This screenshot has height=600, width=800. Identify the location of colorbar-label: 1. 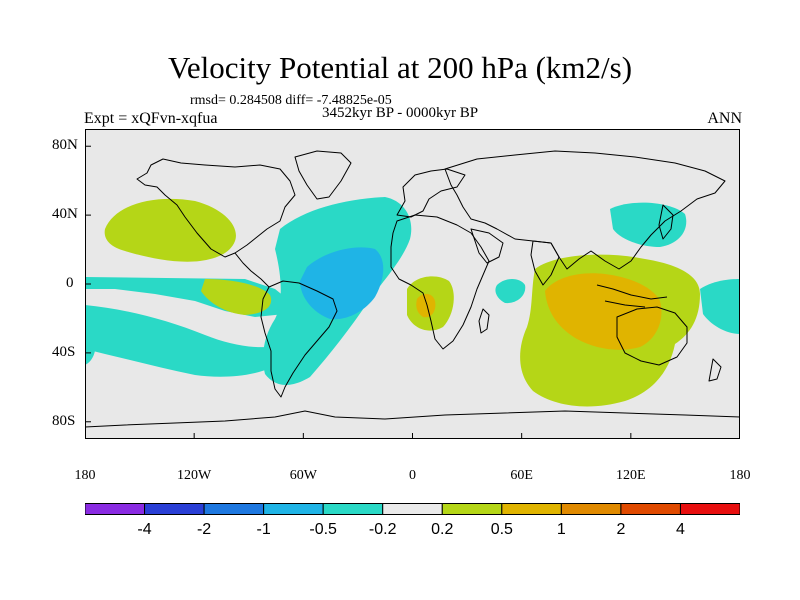
(561, 529).